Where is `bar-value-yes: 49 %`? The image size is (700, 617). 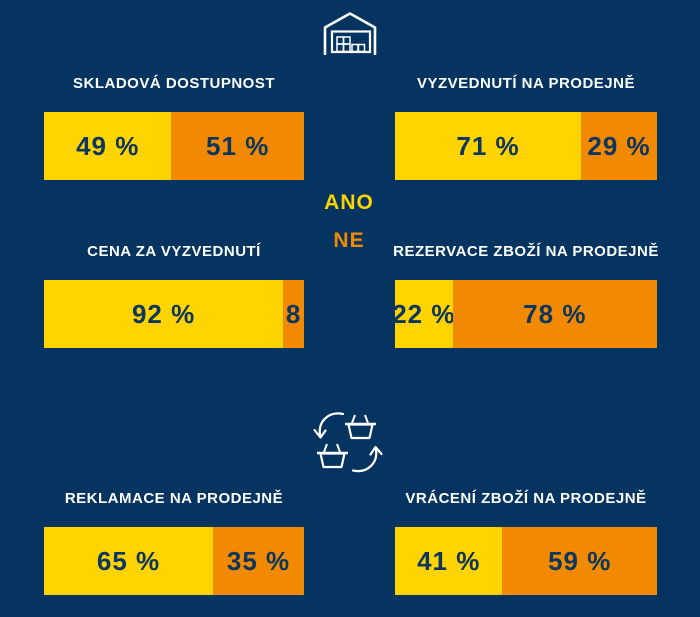
bar-value-yes: 49 % is located at coordinates (108, 145).